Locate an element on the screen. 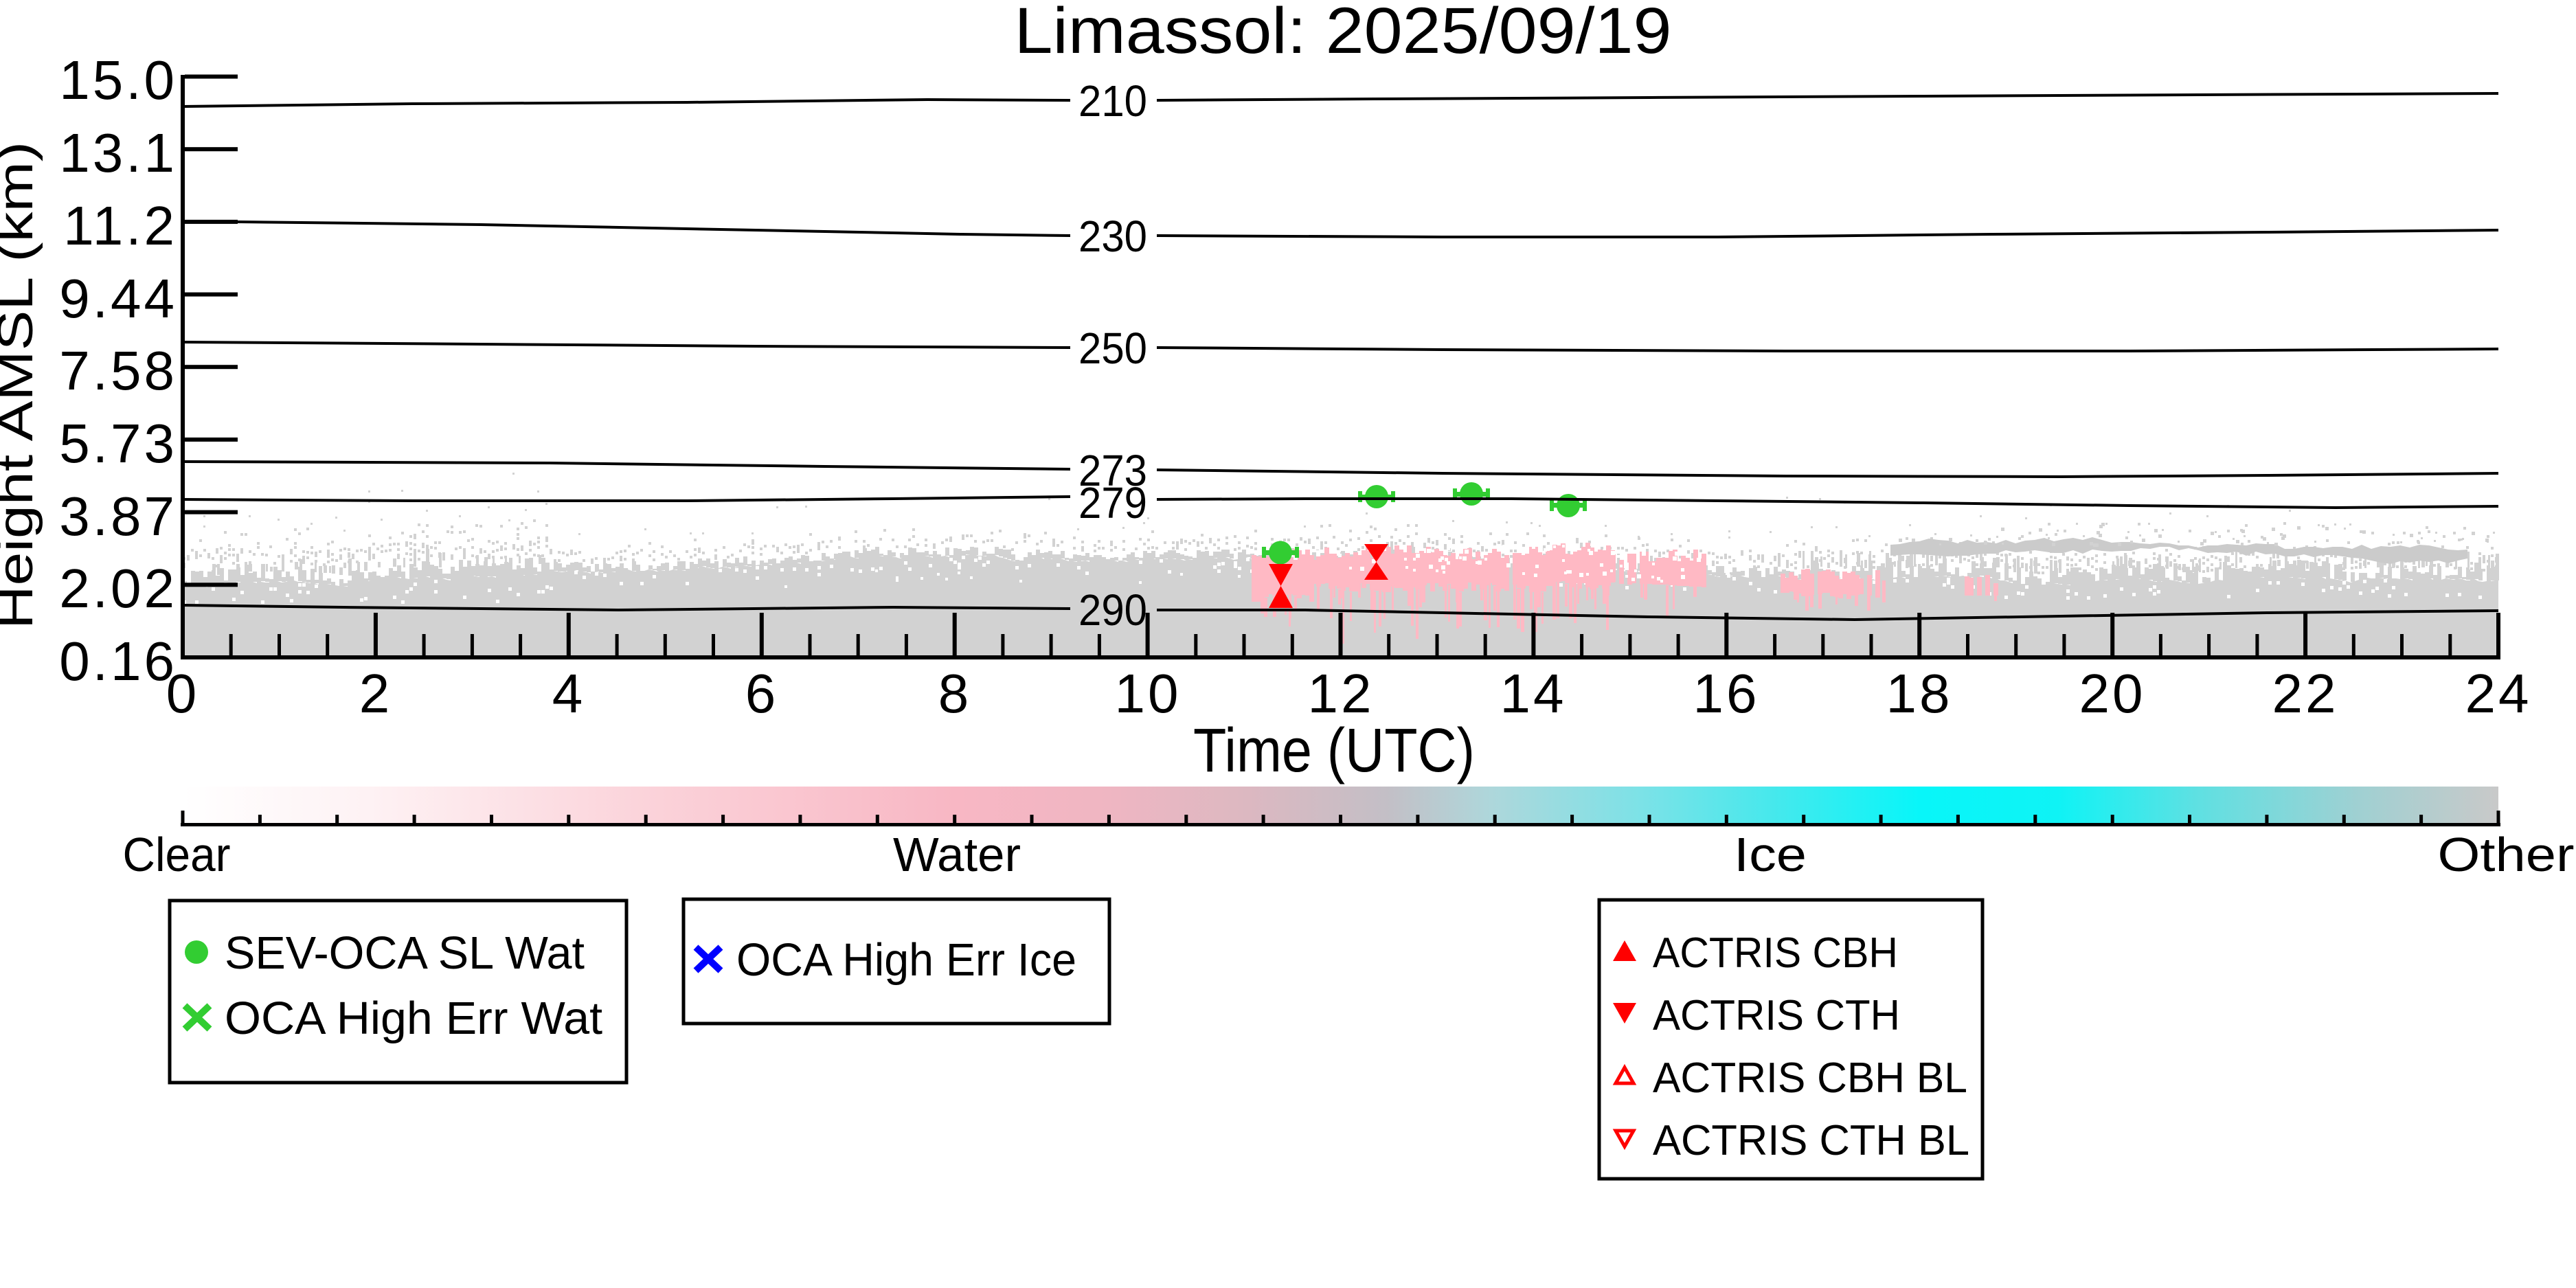 The height and width of the screenshot is (1288, 2576). svg-text: 7.58 is located at coordinates (118, 370).